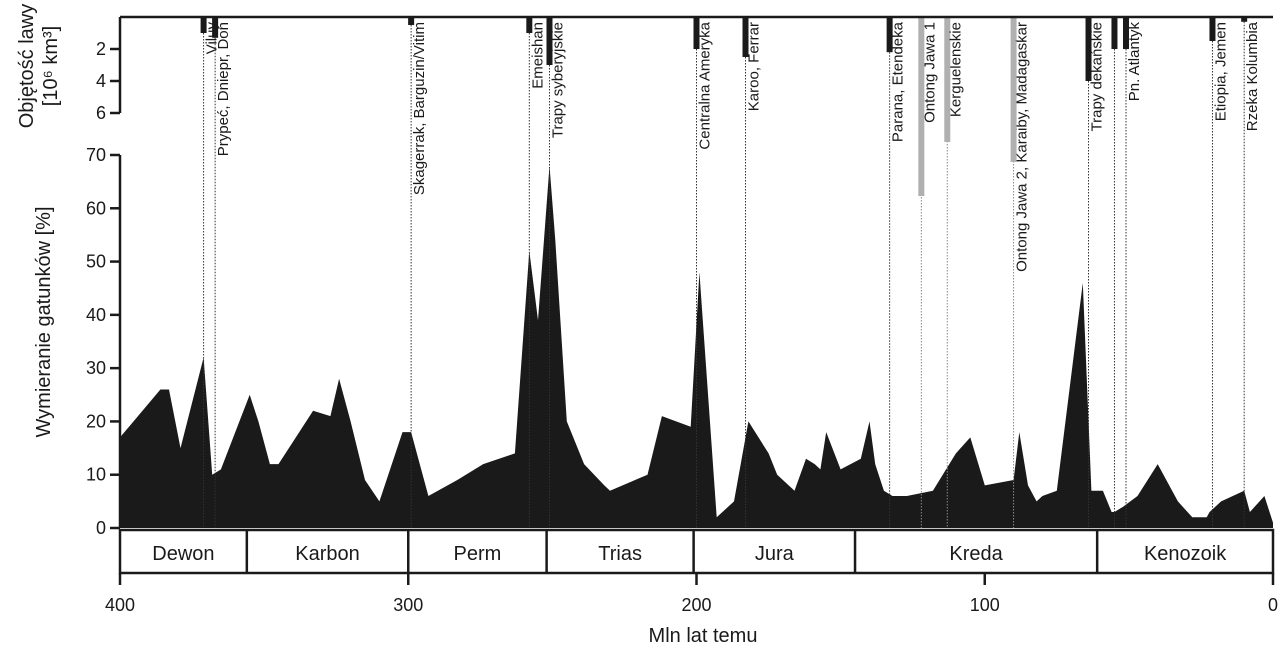 The image size is (1280, 649). I want to click on x-tick-label-200: 200, so click(696, 605).